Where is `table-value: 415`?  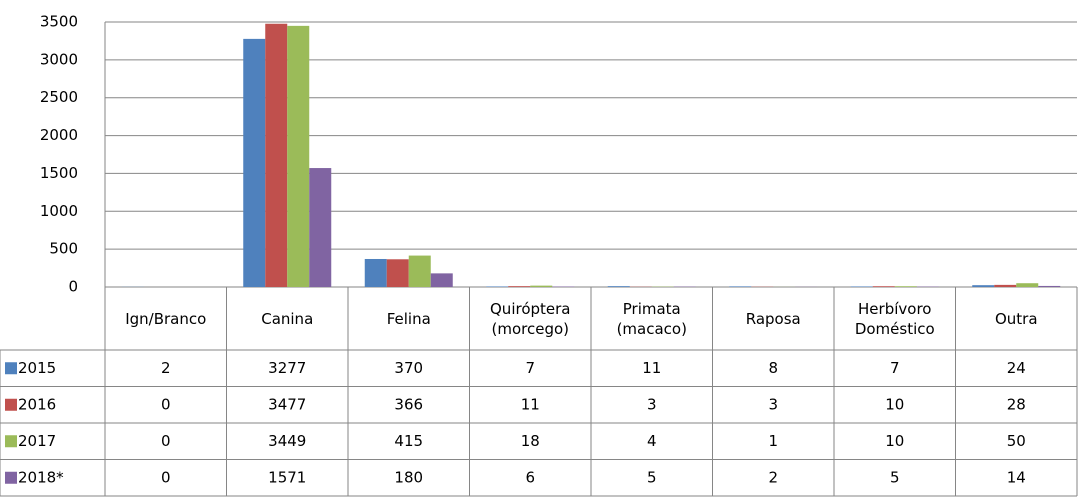
table-value: 415 is located at coordinates (408, 441).